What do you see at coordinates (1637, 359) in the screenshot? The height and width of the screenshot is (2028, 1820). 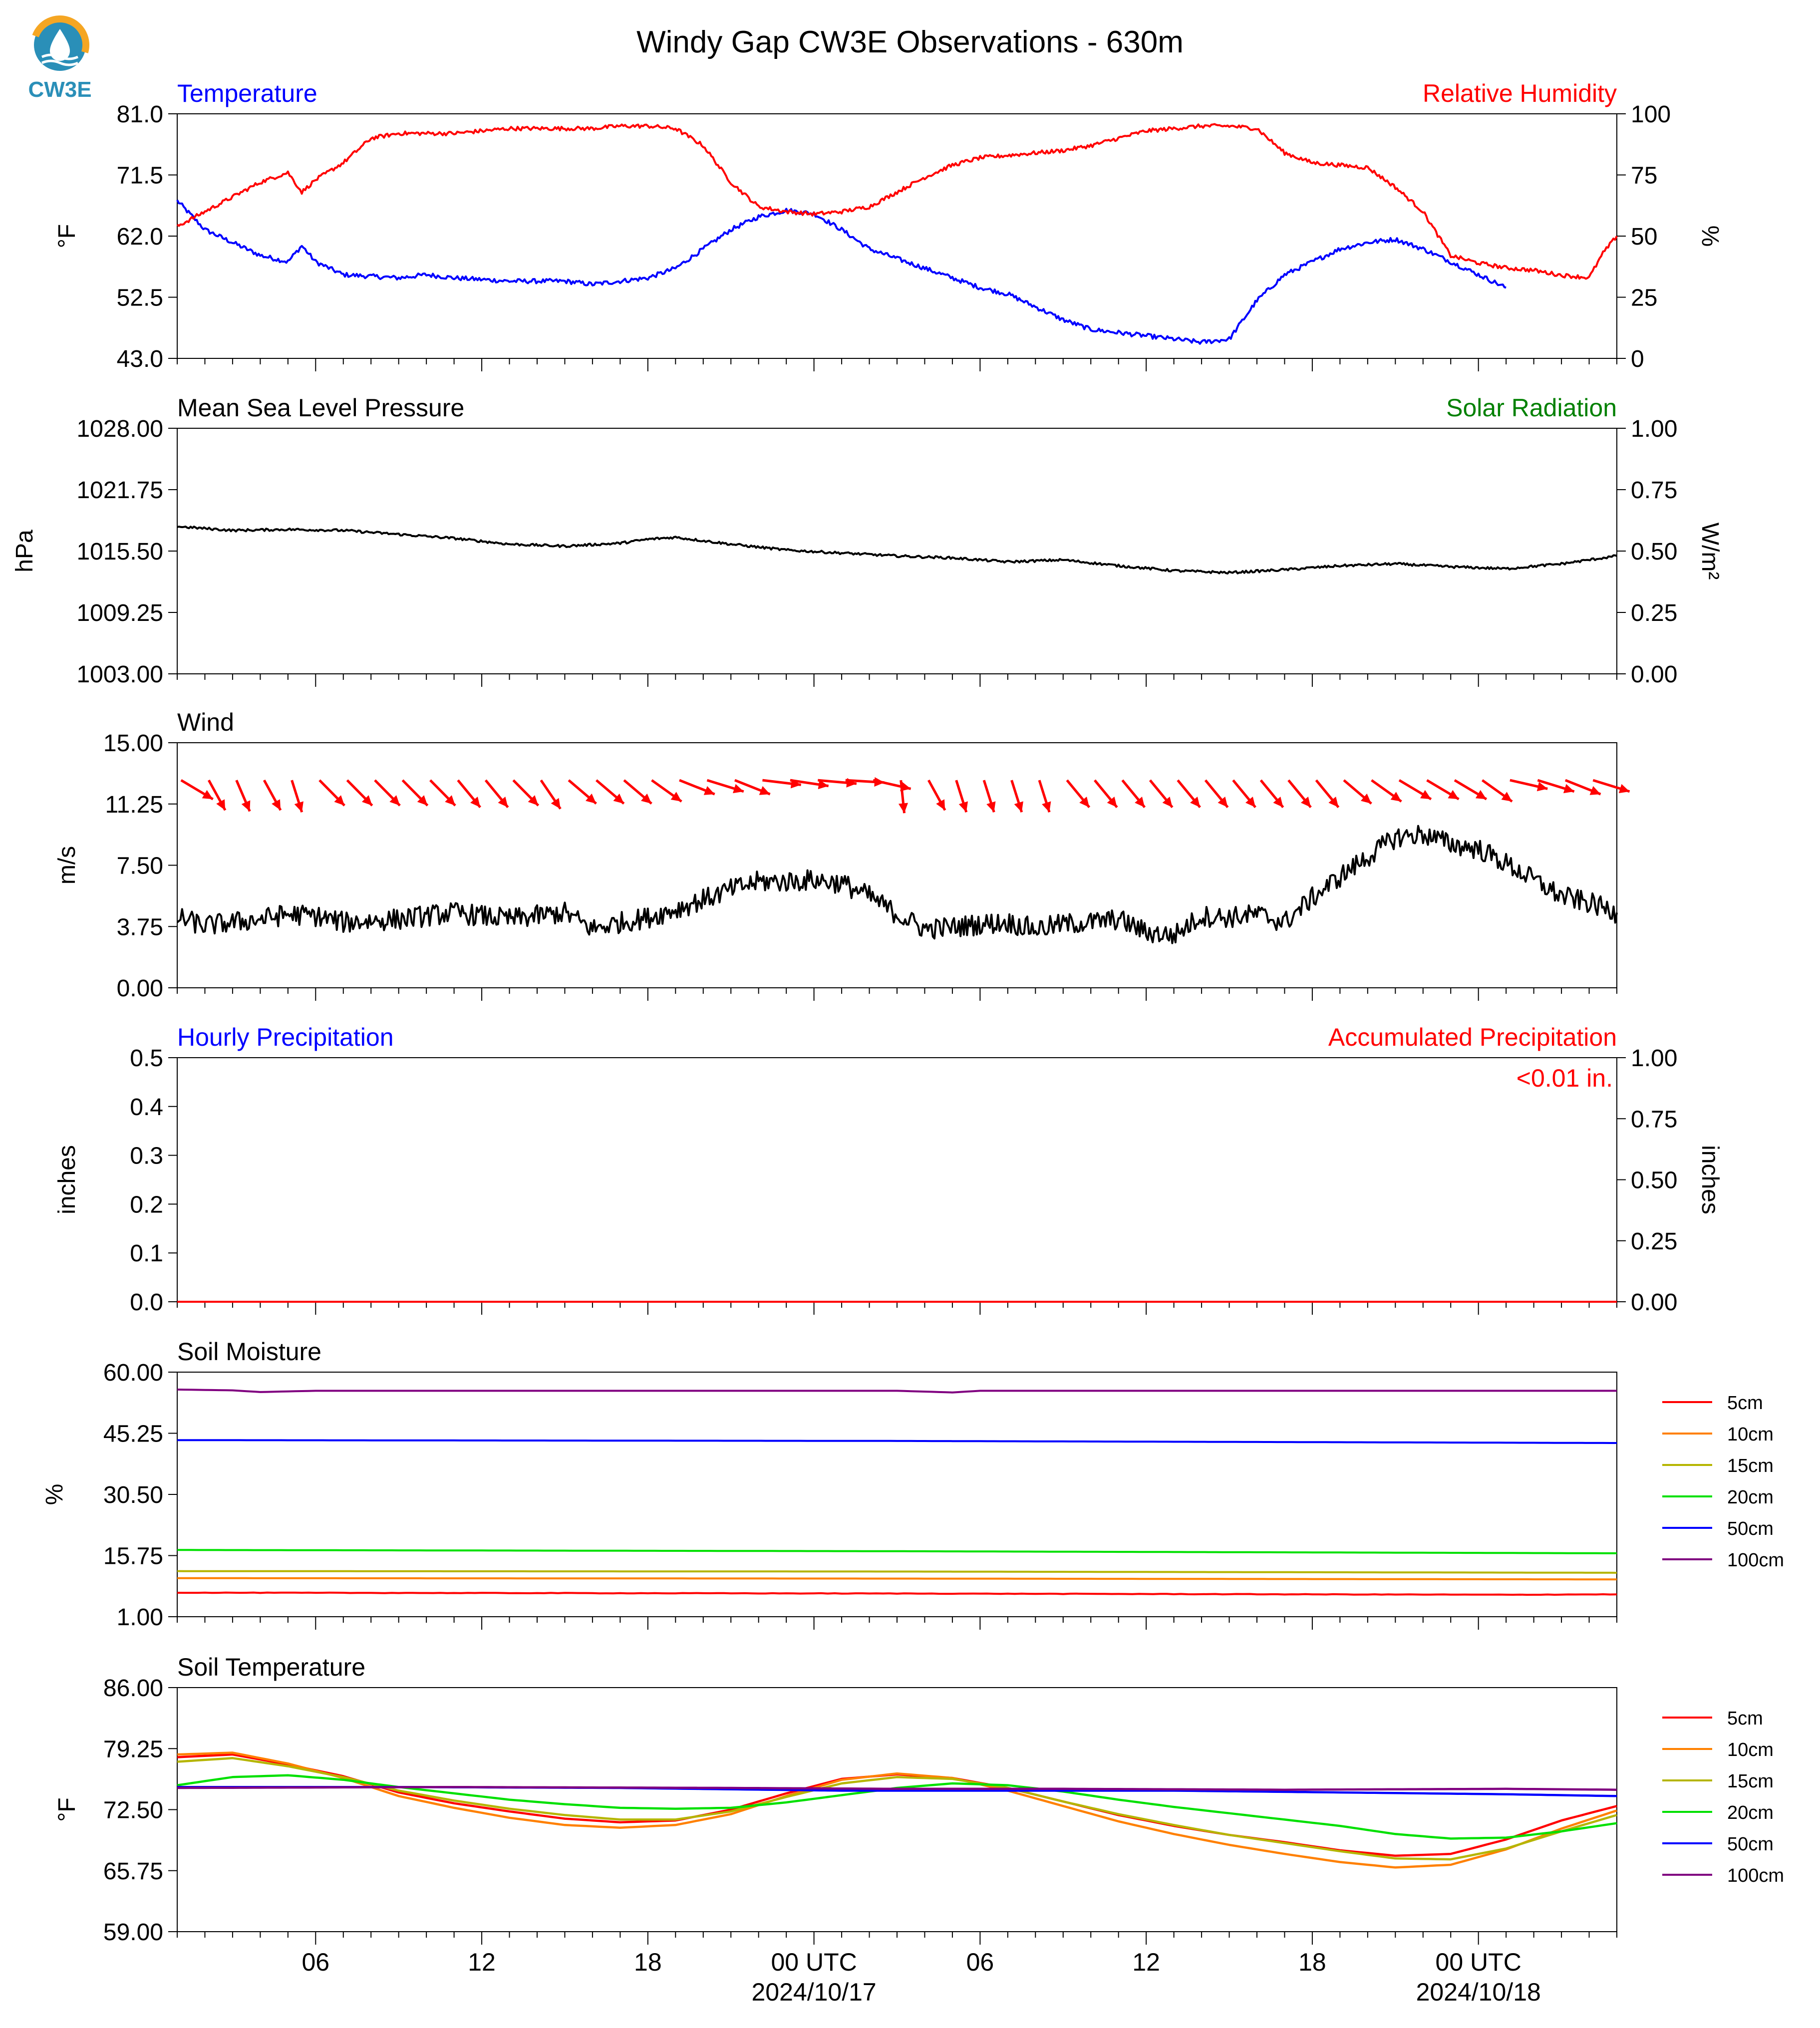 I see `y-right-tick-label: 0` at bounding box center [1637, 359].